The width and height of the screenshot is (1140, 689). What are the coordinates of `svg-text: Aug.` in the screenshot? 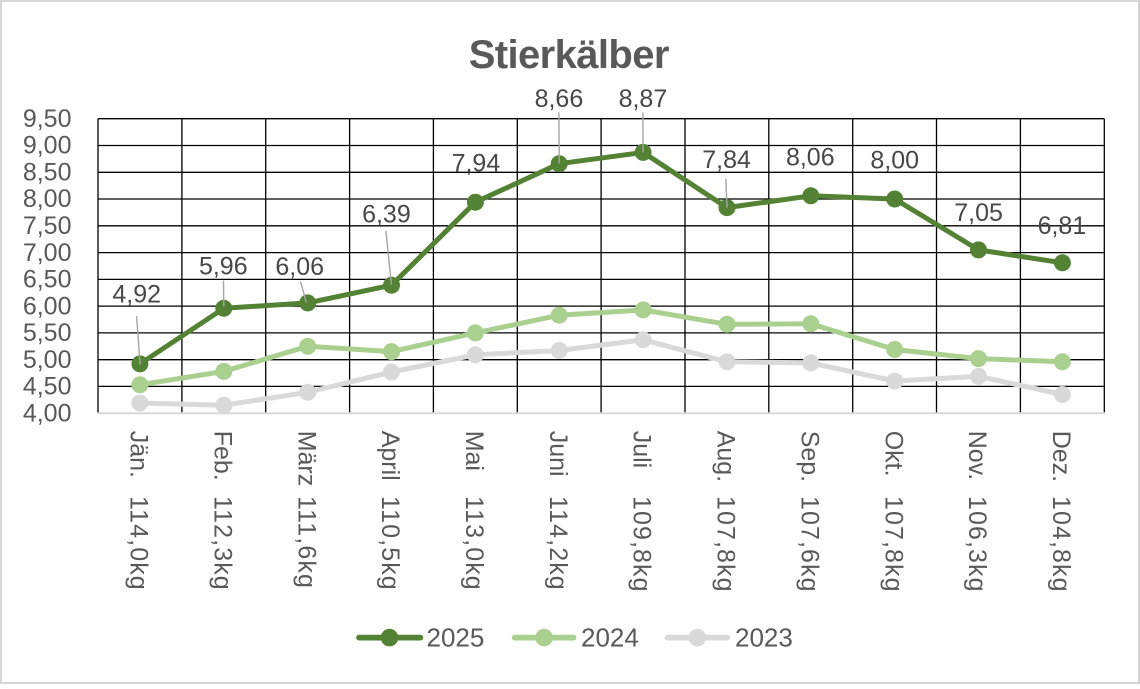 It's located at (726, 456).